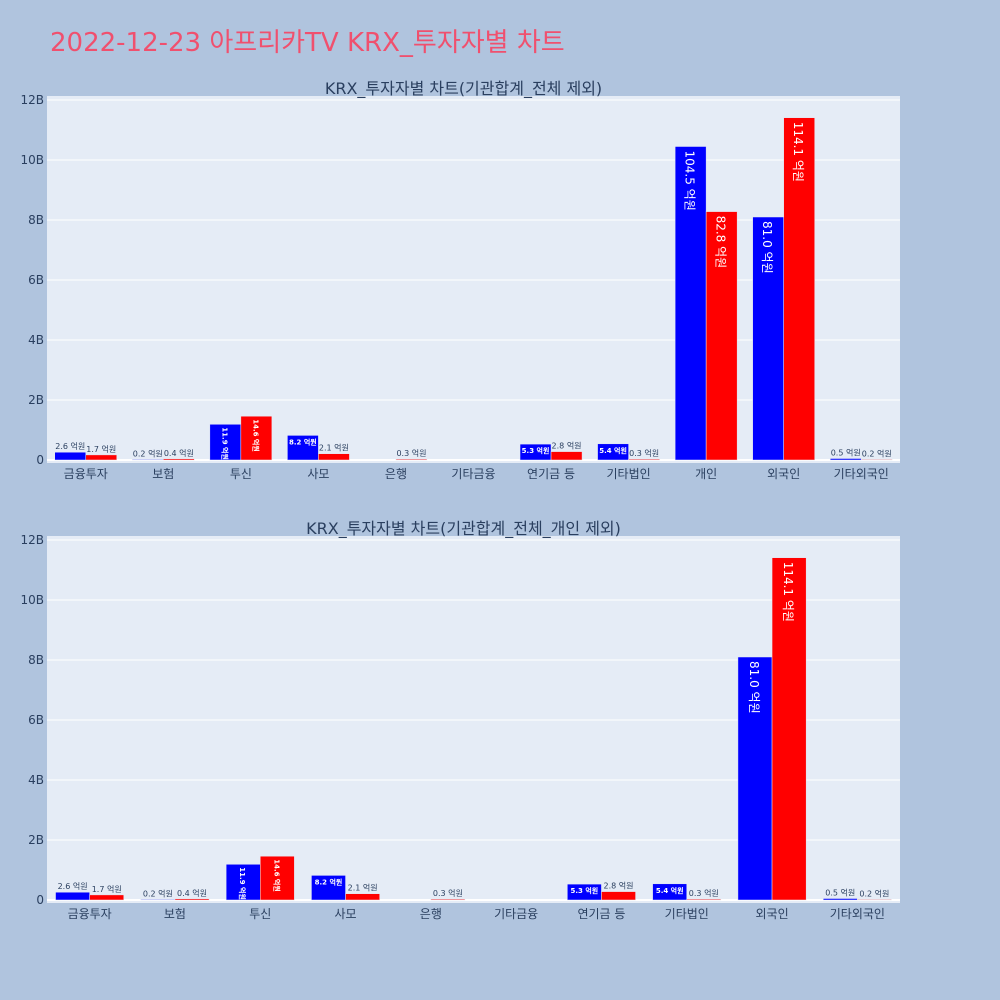 Image resolution: width=1000 pixels, height=1000 pixels. Describe the element at coordinates (721, 242) in the screenshot. I see `bar-value-label: 82.8 억원` at that location.